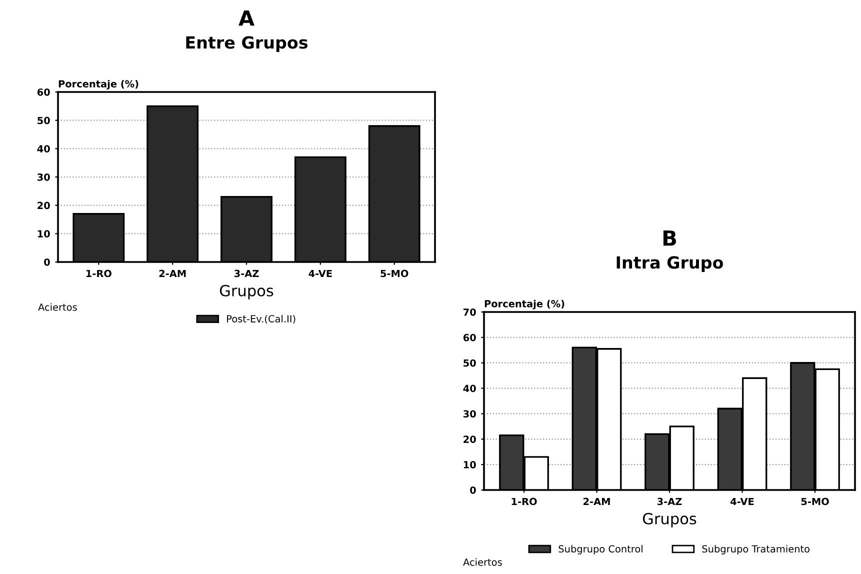  What do you see at coordinates (469, 312) in the screenshot?
I see `y-tick-label: 70` at bounding box center [469, 312].